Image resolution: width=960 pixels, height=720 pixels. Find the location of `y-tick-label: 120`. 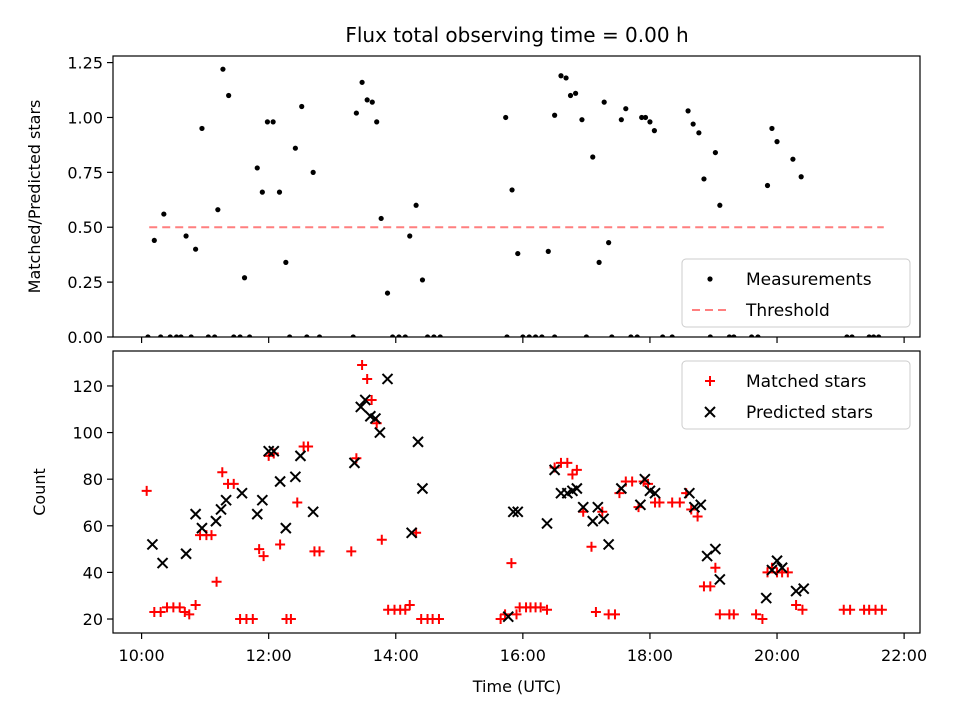

y-tick-label: 120 is located at coordinates (87, 386).